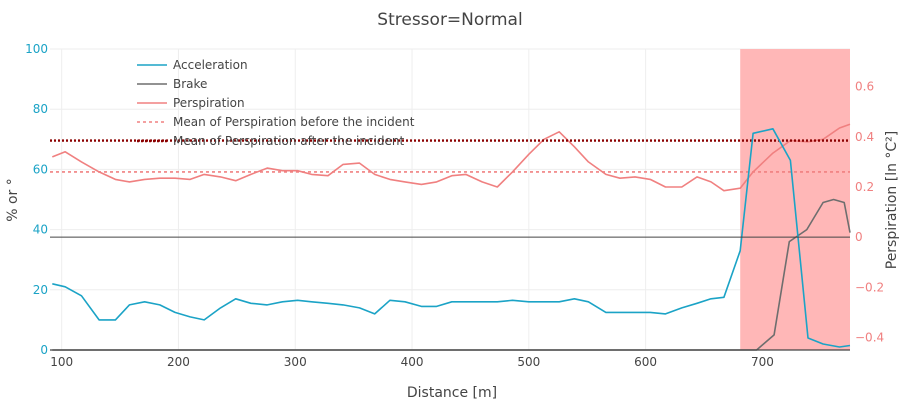  Describe the element at coordinates (13, 200) in the screenshot. I see `y-axis-label: % or °` at that location.